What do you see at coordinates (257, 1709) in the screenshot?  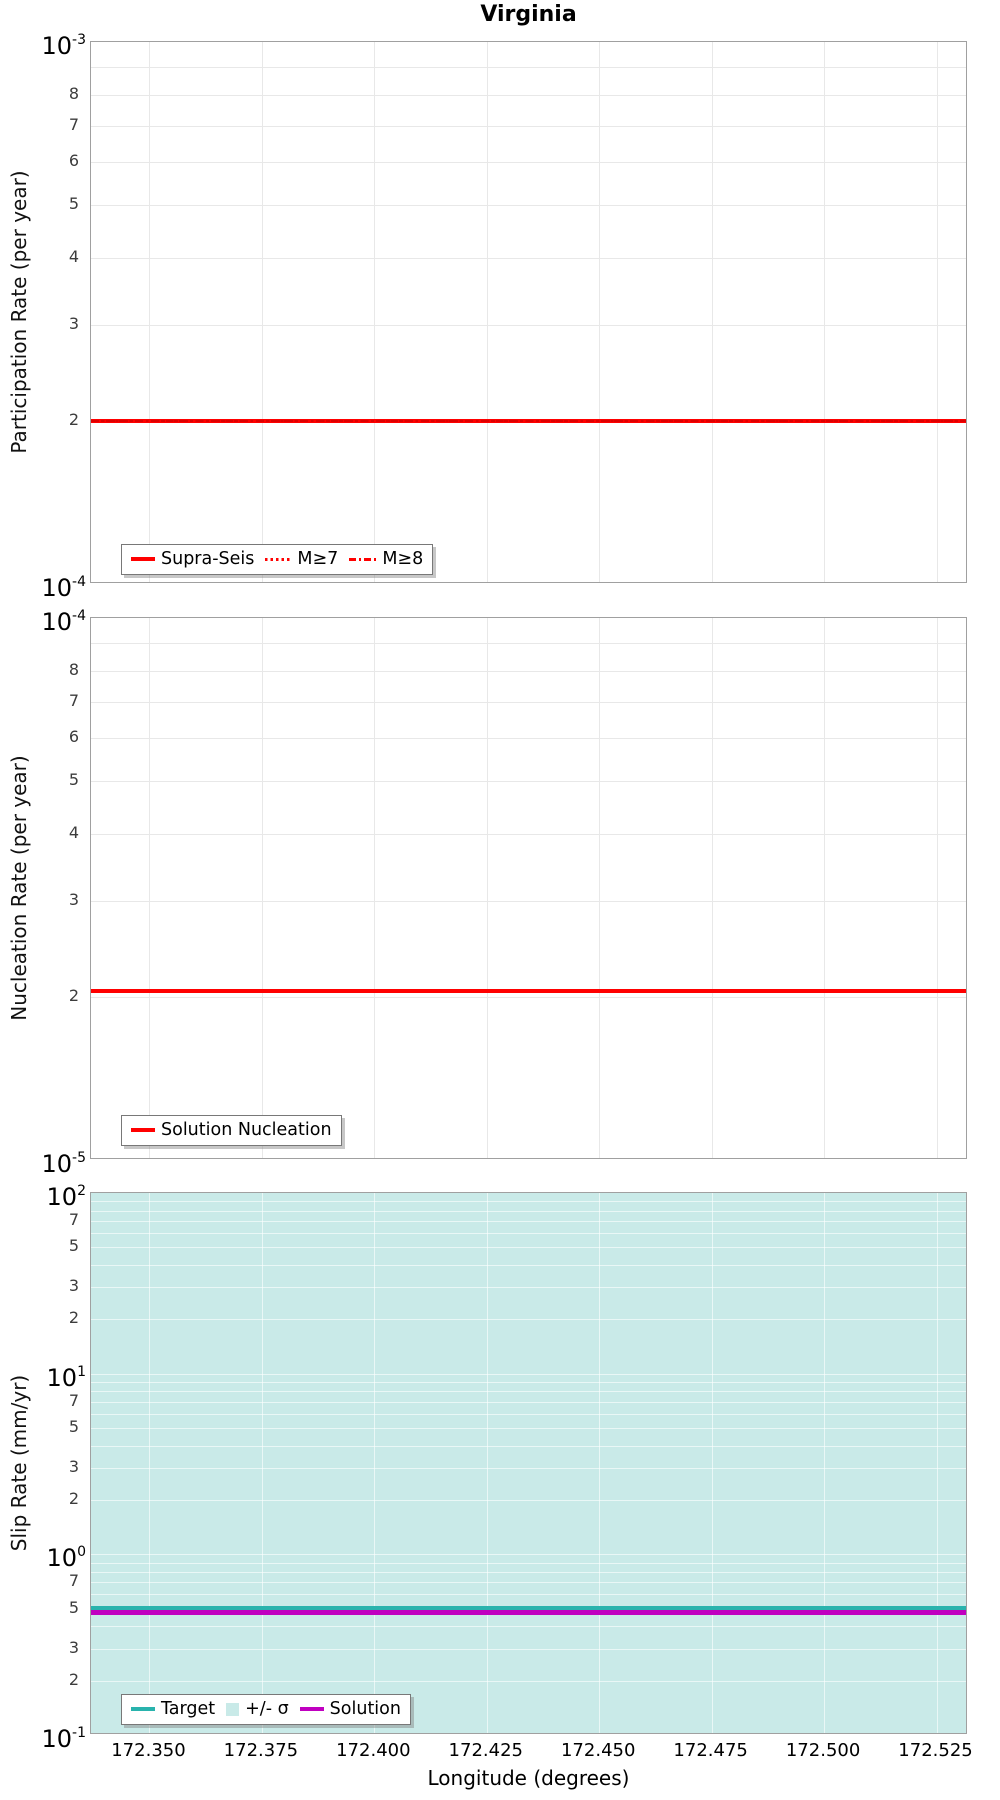 I see `legend-item: +/- σ` at bounding box center [257, 1709].